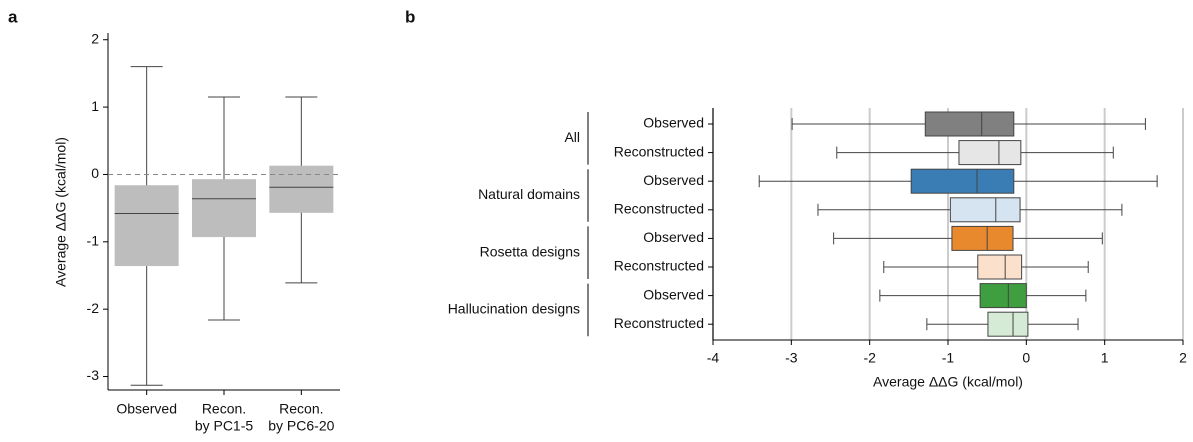 The height and width of the screenshot is (442, 1193). Describe the element at coordinates (93, 375) in the screenshot. I see `y-tick-label: -3` at that location.